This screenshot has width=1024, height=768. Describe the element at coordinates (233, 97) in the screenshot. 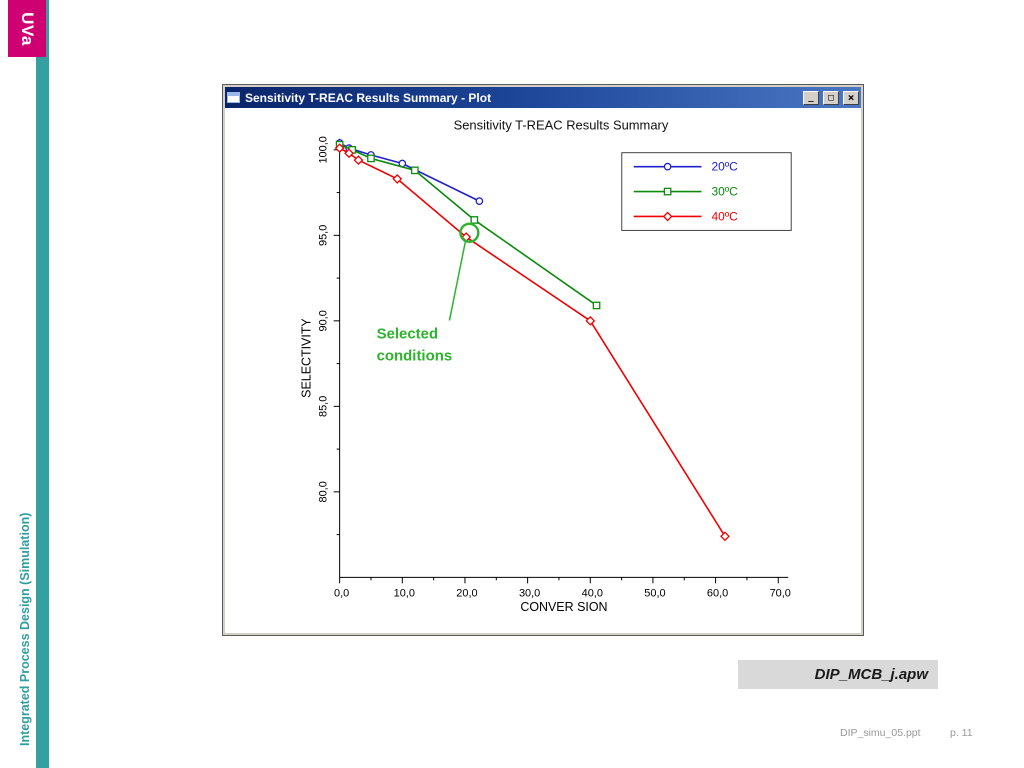

I see `window-icon` at that location.